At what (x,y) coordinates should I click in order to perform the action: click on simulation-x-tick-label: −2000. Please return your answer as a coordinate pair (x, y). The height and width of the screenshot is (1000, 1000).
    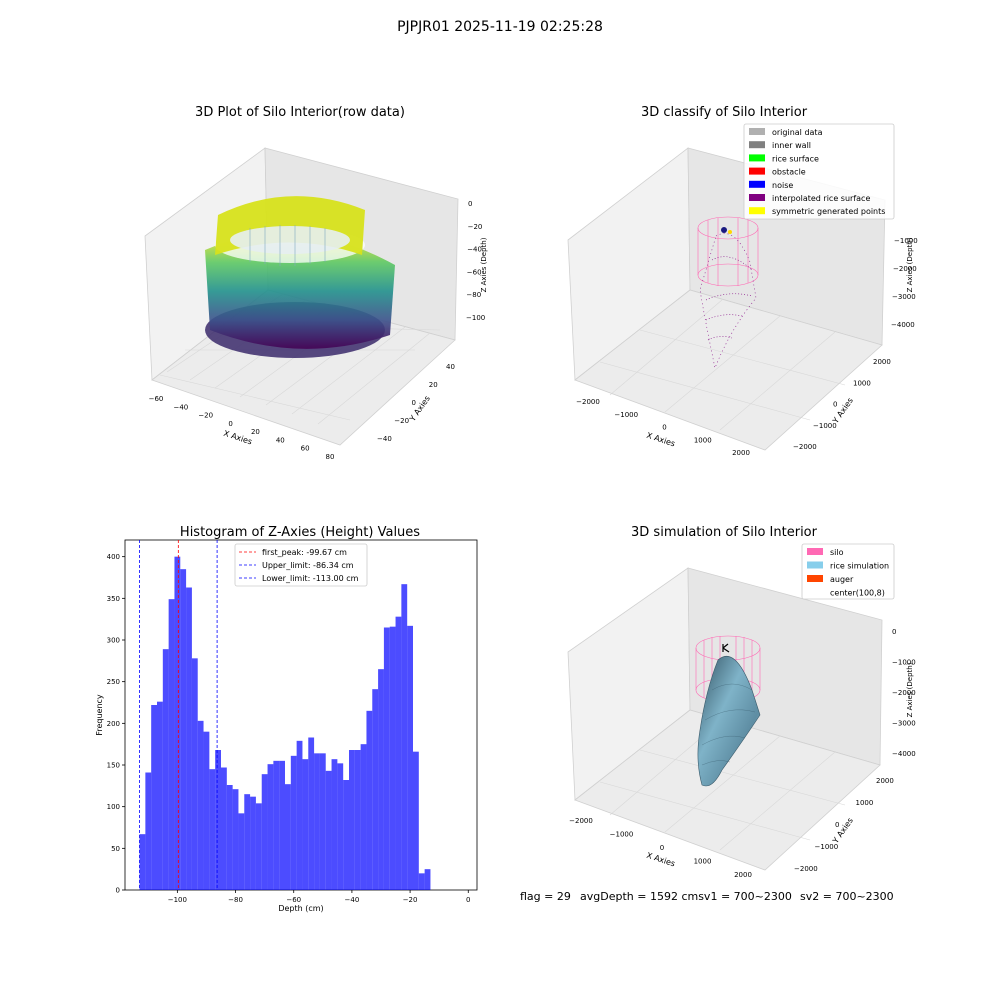
    Looking at the image, I should click on (581, 821).